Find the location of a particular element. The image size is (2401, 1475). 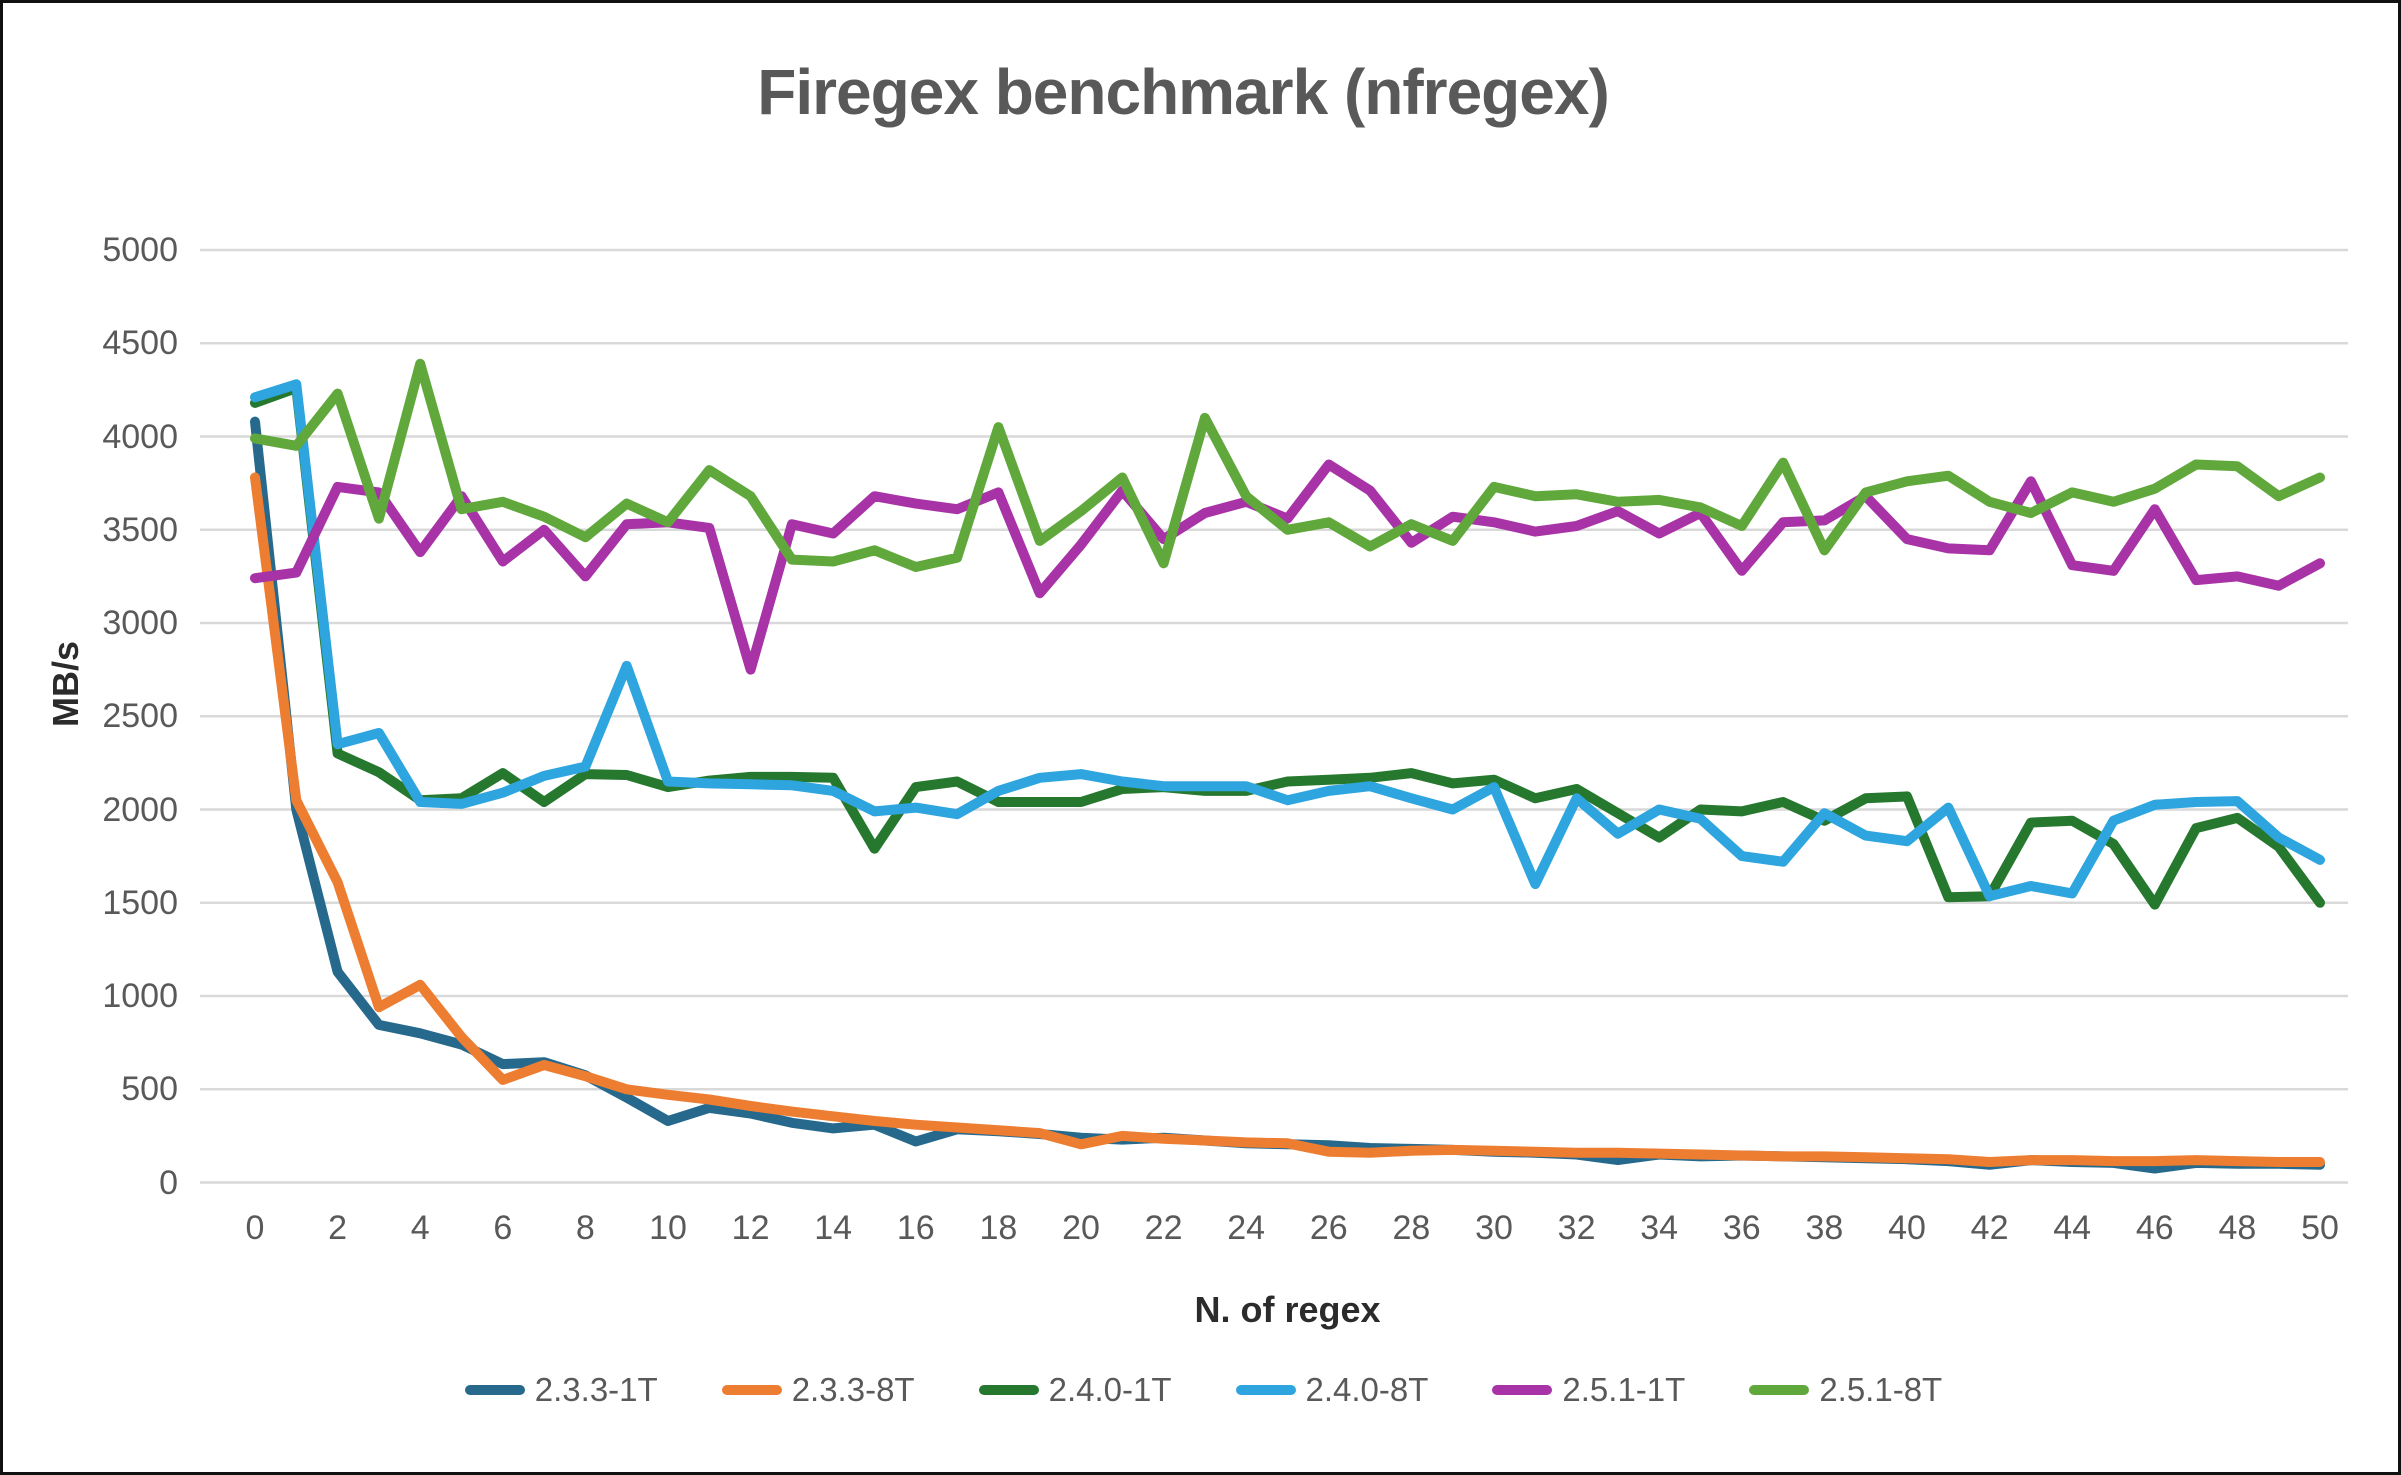

y-tick-label-4500: 4500 is located at coordinates (140, 343).